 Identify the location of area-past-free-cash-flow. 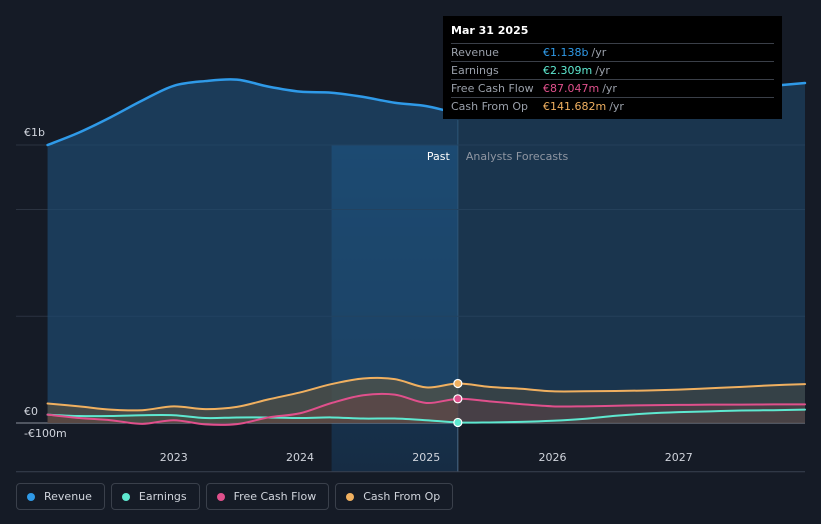
(252, 409).